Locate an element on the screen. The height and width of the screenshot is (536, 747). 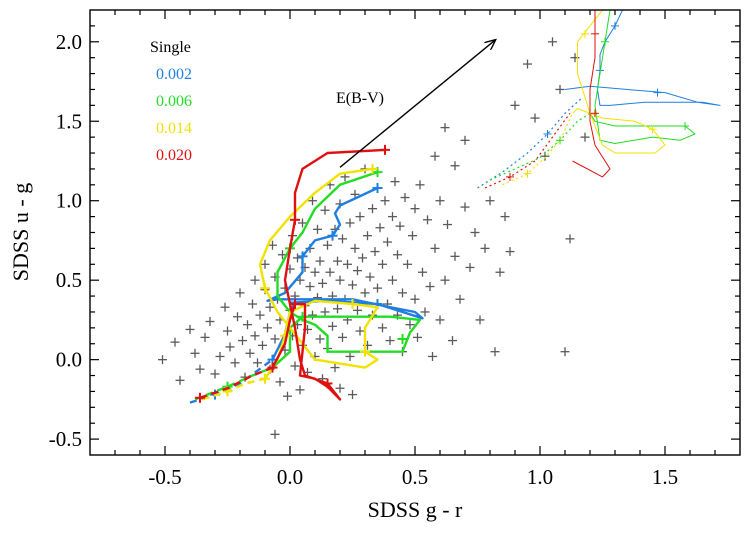
reddening-vector: E(B-V) is located at coordinates (415, 104).